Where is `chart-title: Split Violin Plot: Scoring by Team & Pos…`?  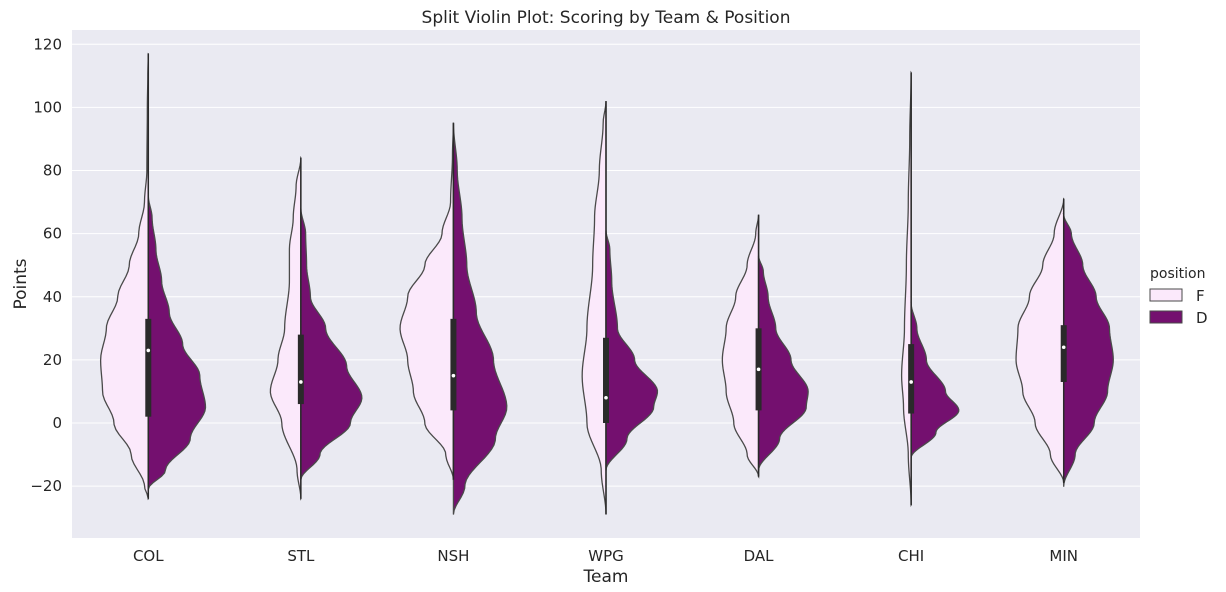
chart-title: Split Violin Plot: Scoring by Team & Pos… is located at coordinates (606, 18).